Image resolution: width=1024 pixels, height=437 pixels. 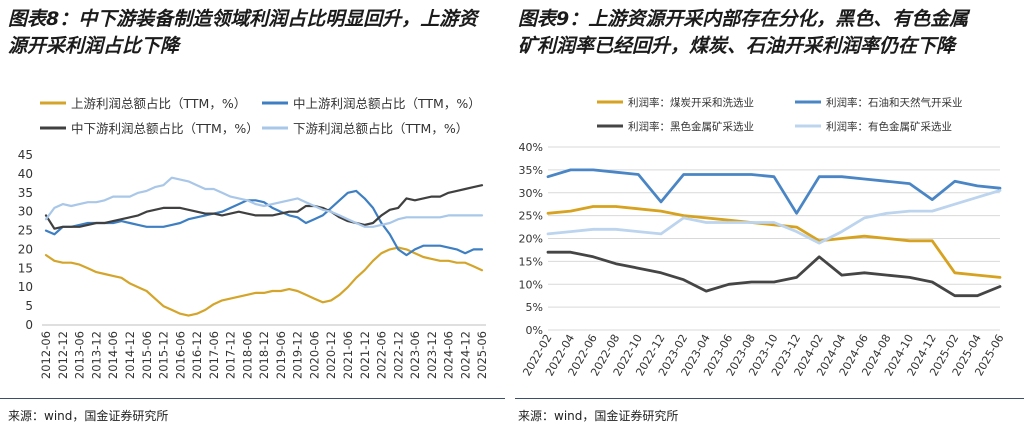 What do you see at coordinates (691, 126) in the screenshot?
I see `legend-label: 利润率：黑色金属矿采选业` at bounding box center [691, 126].